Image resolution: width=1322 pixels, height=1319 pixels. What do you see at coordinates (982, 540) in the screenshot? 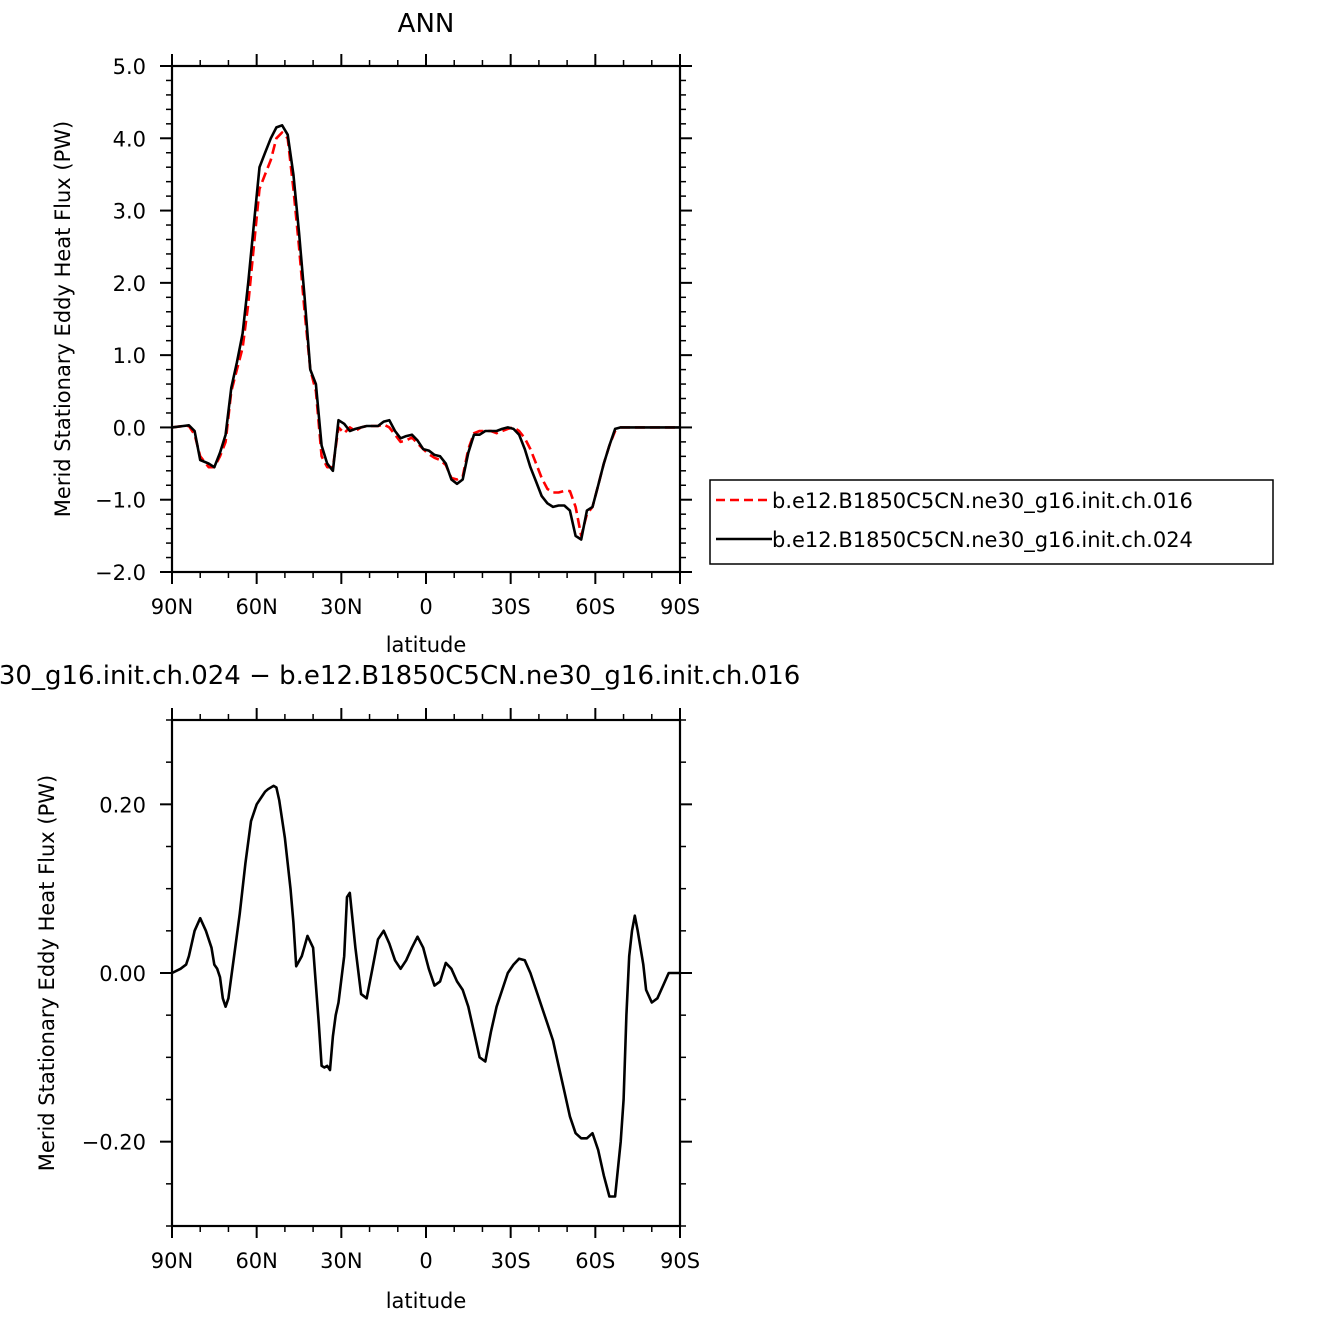
I see `legend-entry-2: b.e12.B1850C5CN.ne30_g16.init.ch.024` at bounding box center [982, 540].